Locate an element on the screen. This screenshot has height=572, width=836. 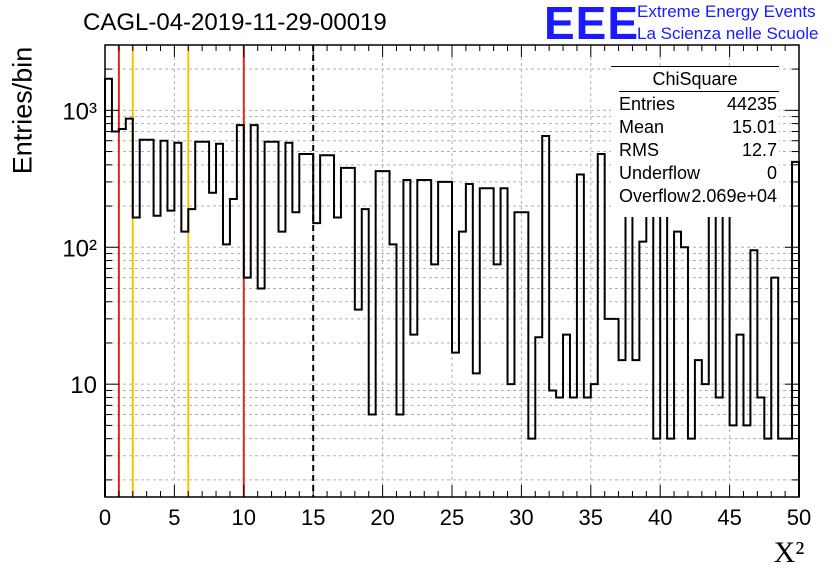
stats-row-mean: Mean 15.01 is located at coordinates (698, 128).